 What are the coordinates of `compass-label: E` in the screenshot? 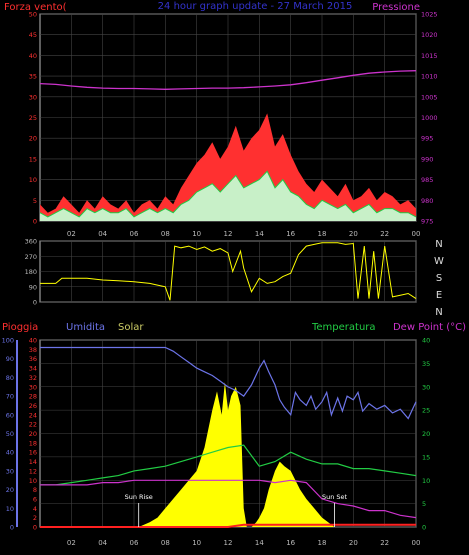 It's located at (439, 295).